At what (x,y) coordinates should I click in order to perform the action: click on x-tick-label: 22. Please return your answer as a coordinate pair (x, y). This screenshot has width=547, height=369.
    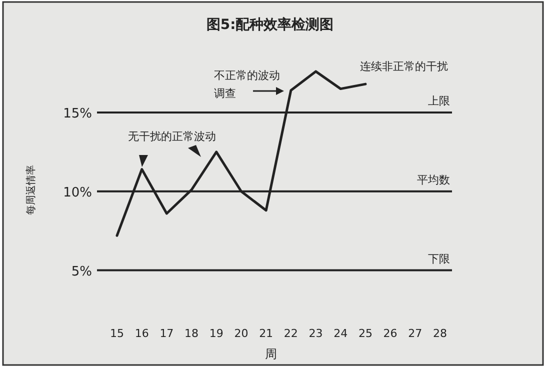
    Looking at the image, I should click on (291, 333).